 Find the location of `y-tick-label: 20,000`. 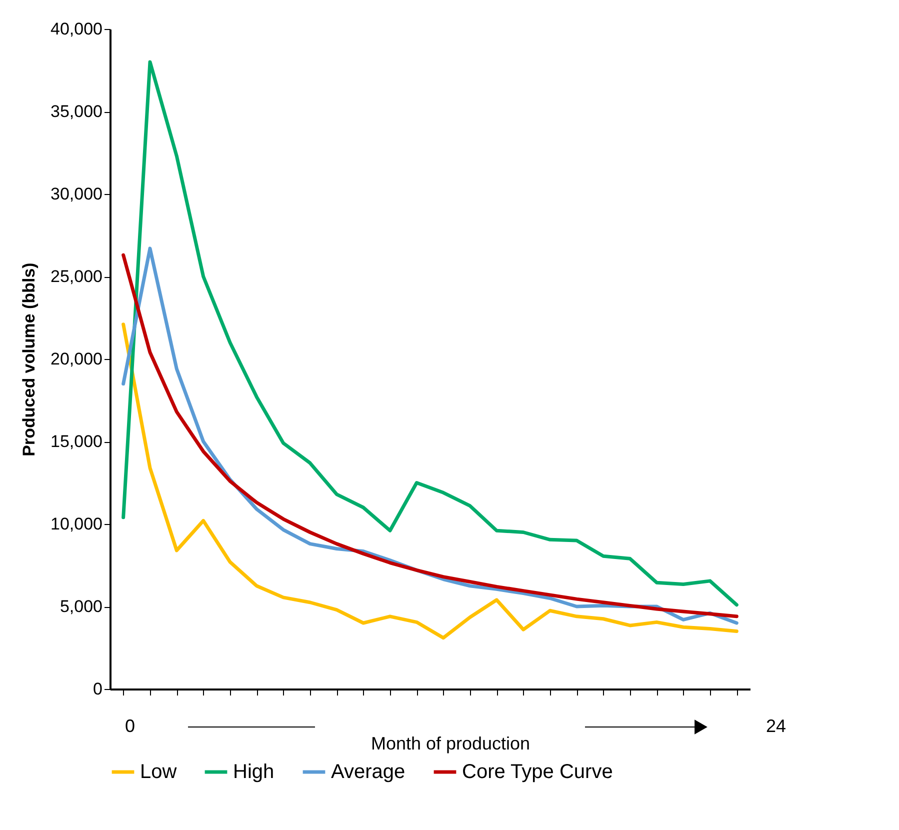

y-tick-label: 20,000 is located at coordinates (76, 359).